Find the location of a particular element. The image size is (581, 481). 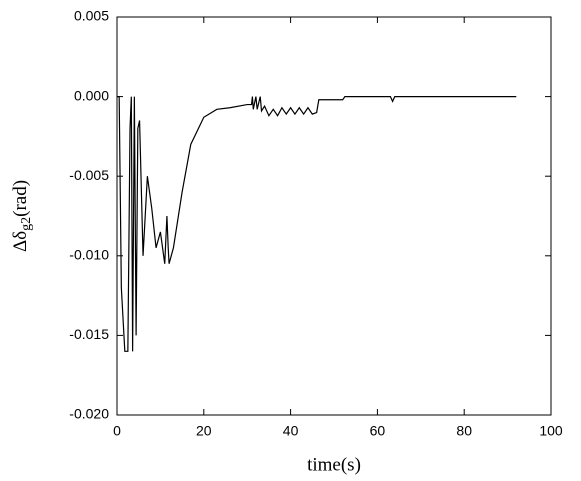

x-tick-label: 20 is located at coordinates (204, 431).